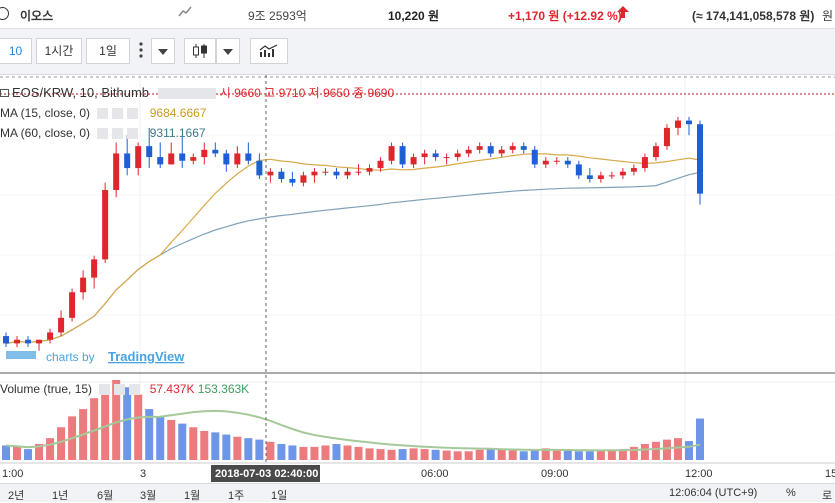  I want to click on legend-controls, so click(187, 94).